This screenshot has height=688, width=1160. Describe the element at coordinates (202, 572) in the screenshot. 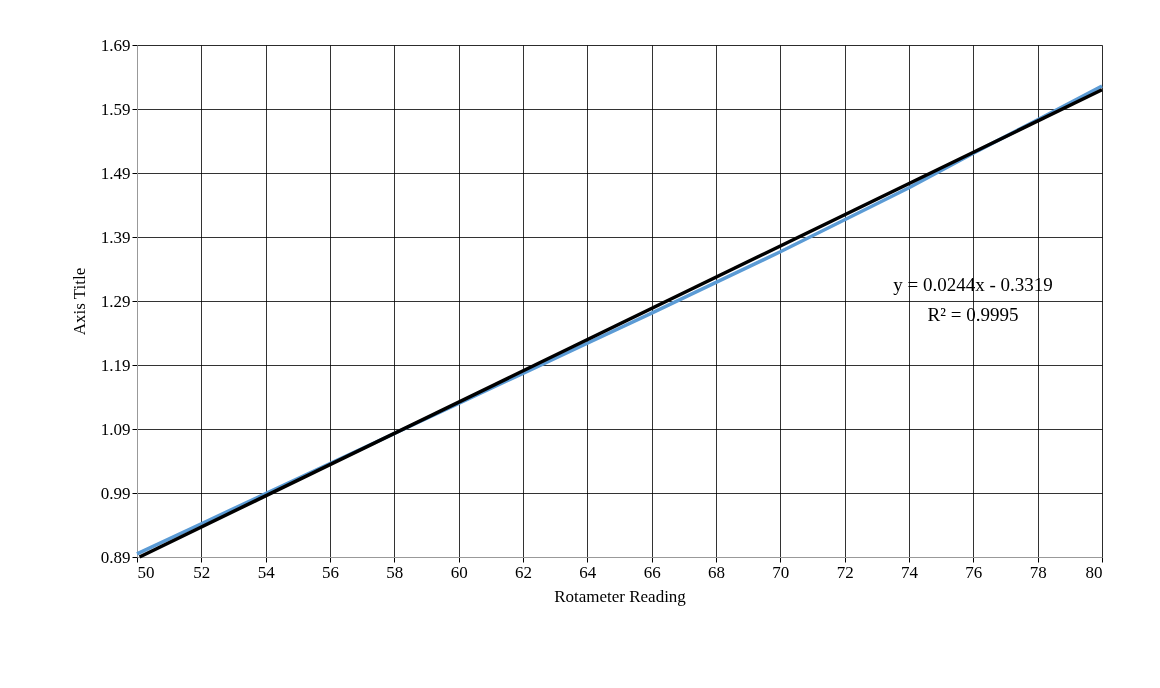

I see `x-tick-label: 52` at that location.